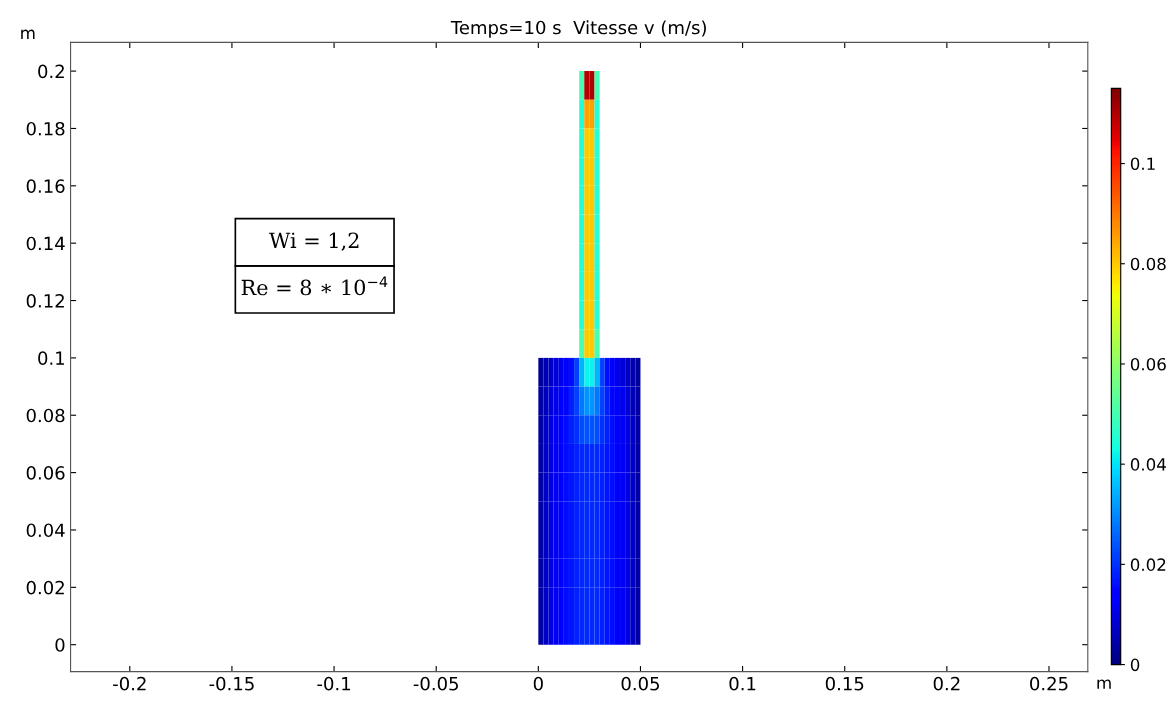 The image size is (1176, 707). I want to click on y-tick-label: 0.06, so click(45, 473).